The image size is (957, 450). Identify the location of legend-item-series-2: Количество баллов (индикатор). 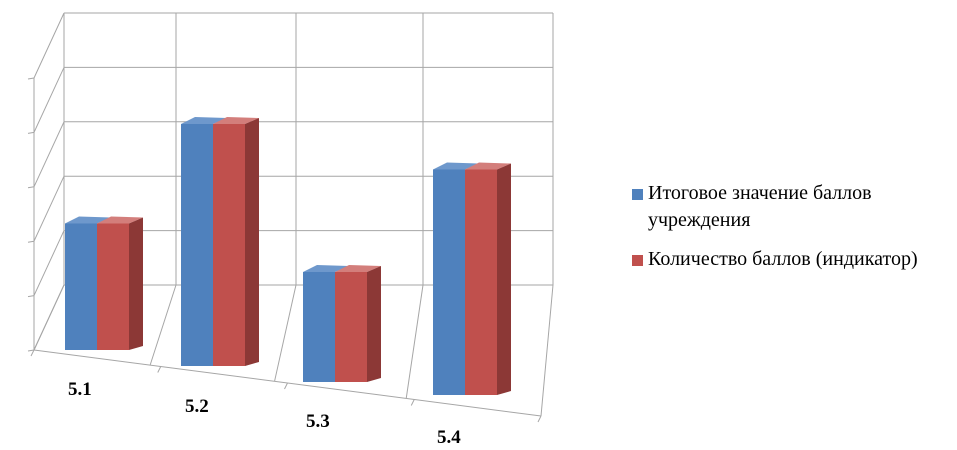
(792, 259).